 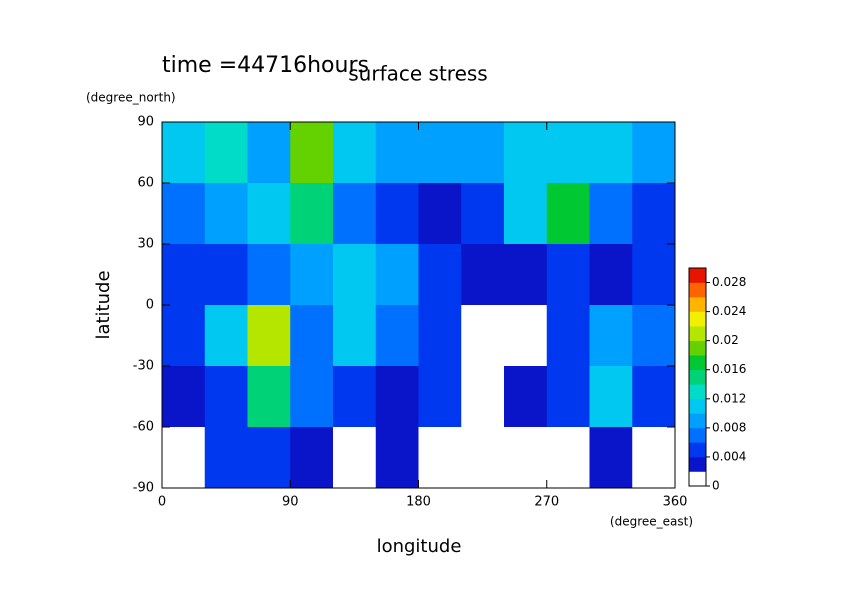 I want to click on colorbar-frame, so click(x=697, y=377).